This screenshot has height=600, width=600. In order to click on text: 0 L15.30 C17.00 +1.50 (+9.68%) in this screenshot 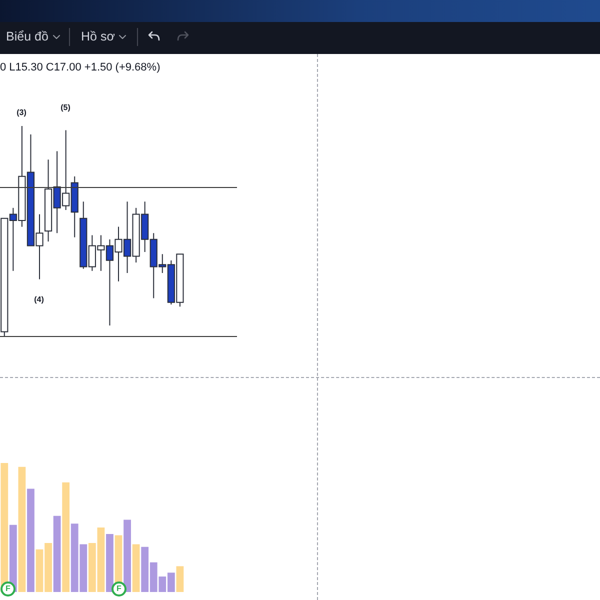, I will do `click(80, 68)`.